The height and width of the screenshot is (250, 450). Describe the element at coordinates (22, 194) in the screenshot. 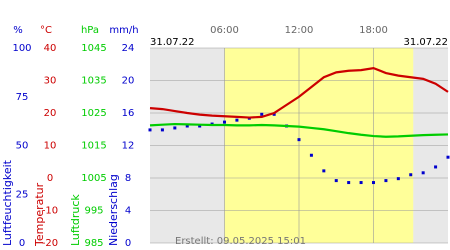

I see `y-tick-label: 25` at that location.